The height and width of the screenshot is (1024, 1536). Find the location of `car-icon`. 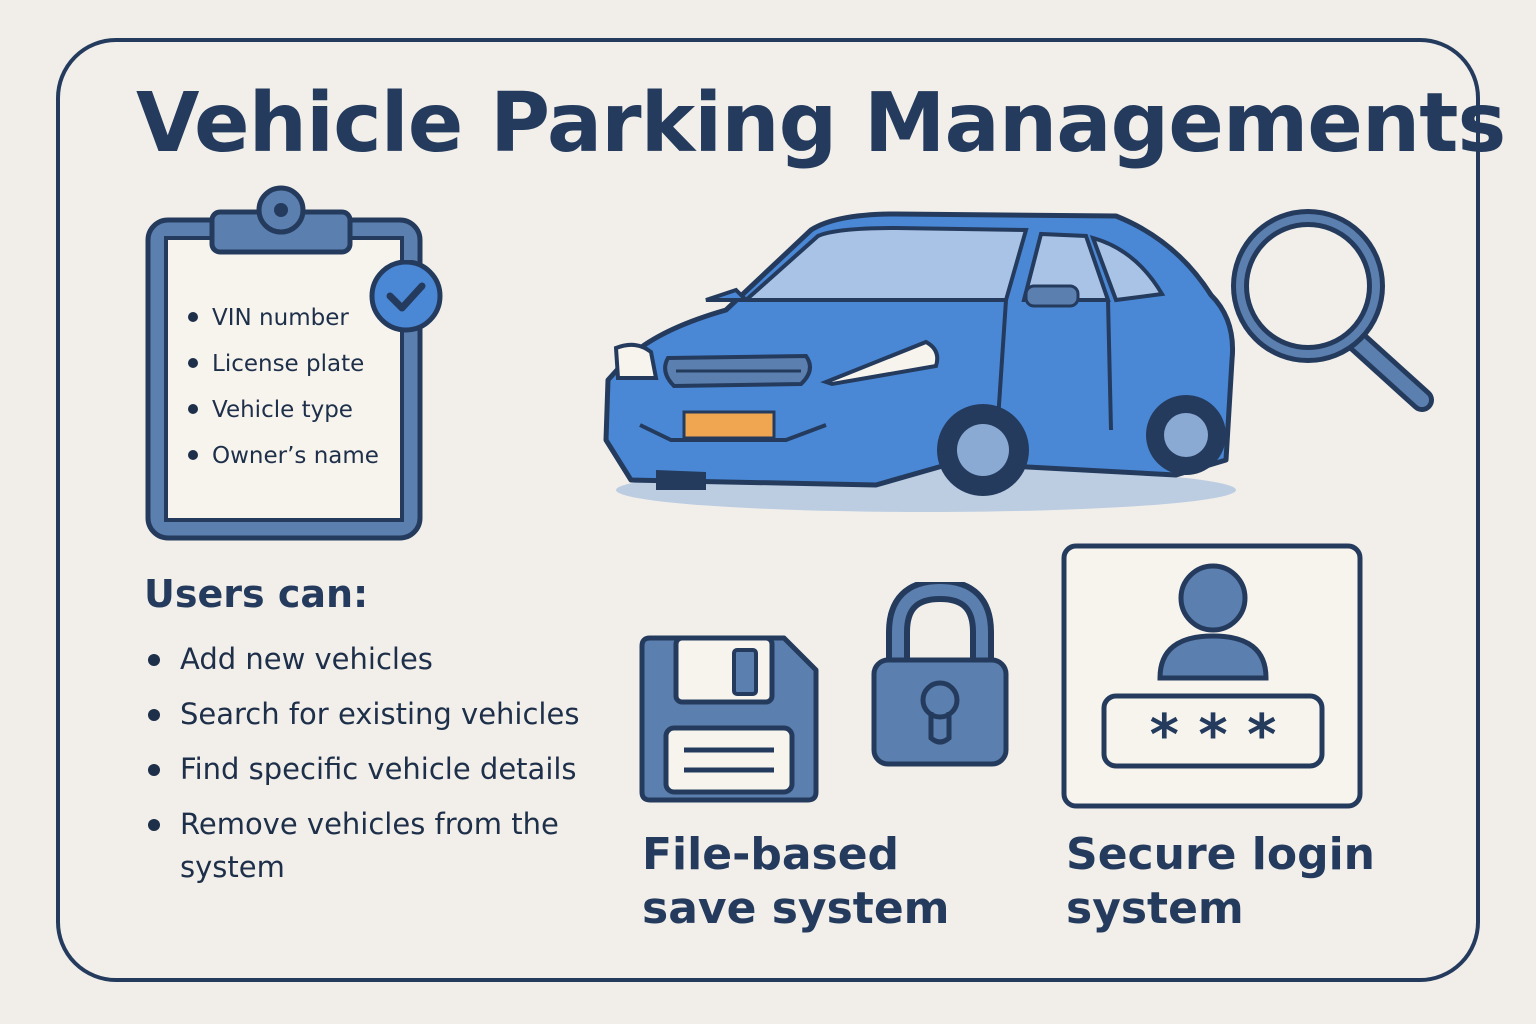

car-icon is located at coordinates (919, 361).